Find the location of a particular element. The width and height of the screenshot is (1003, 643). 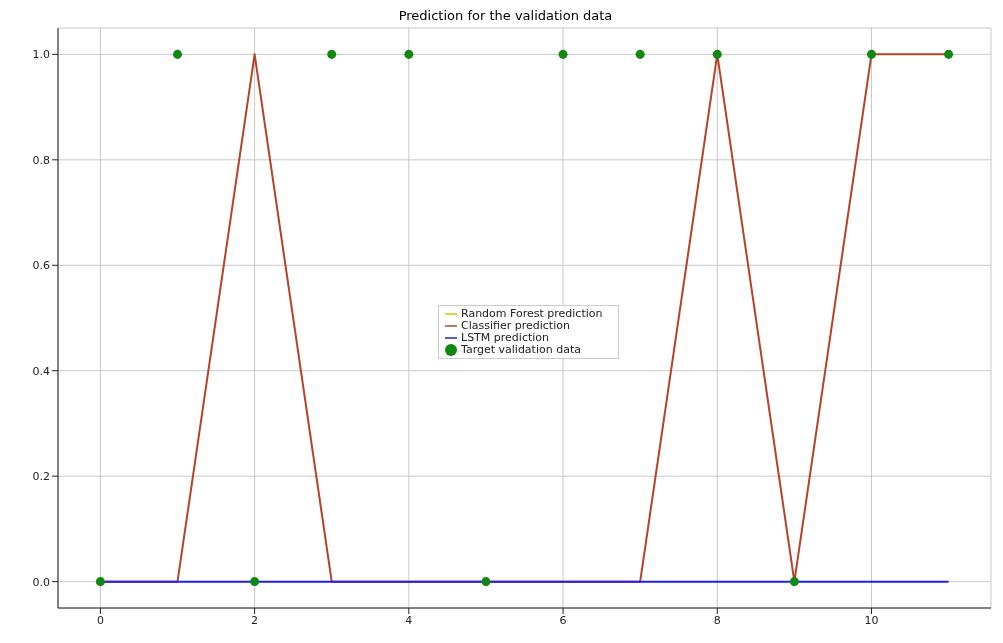

chart-title: Prediction for the validation data is located at coordinates (505, 16).